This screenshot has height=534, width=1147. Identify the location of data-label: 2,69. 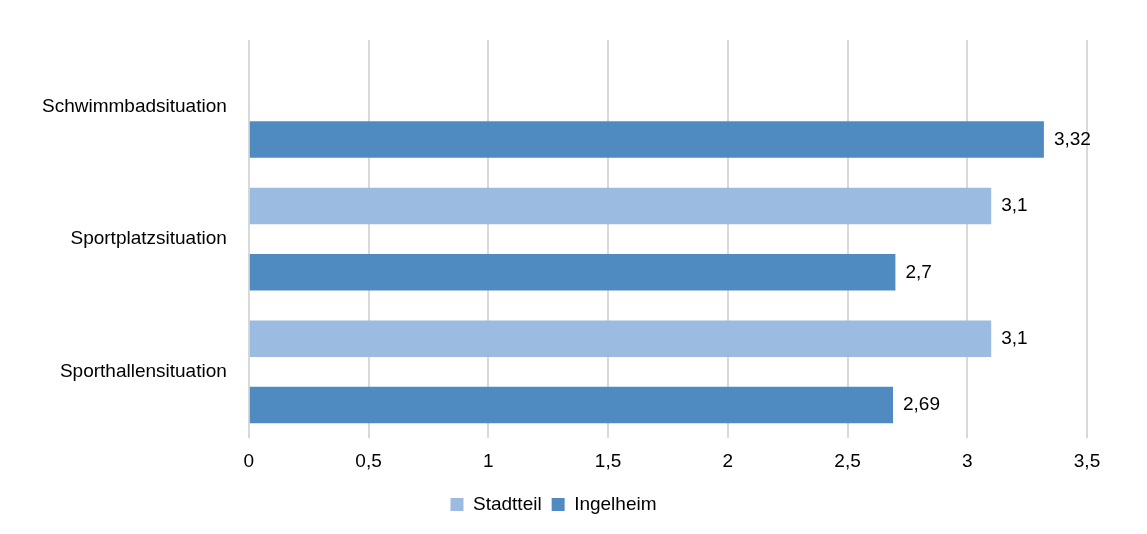
(921, 404).